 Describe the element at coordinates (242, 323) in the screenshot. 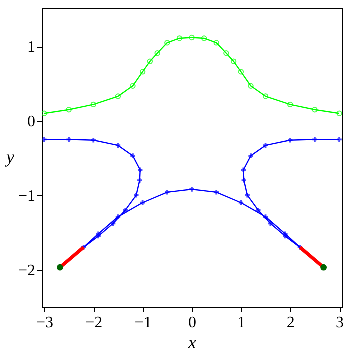

I see `x-tick-label: 1` at that location.